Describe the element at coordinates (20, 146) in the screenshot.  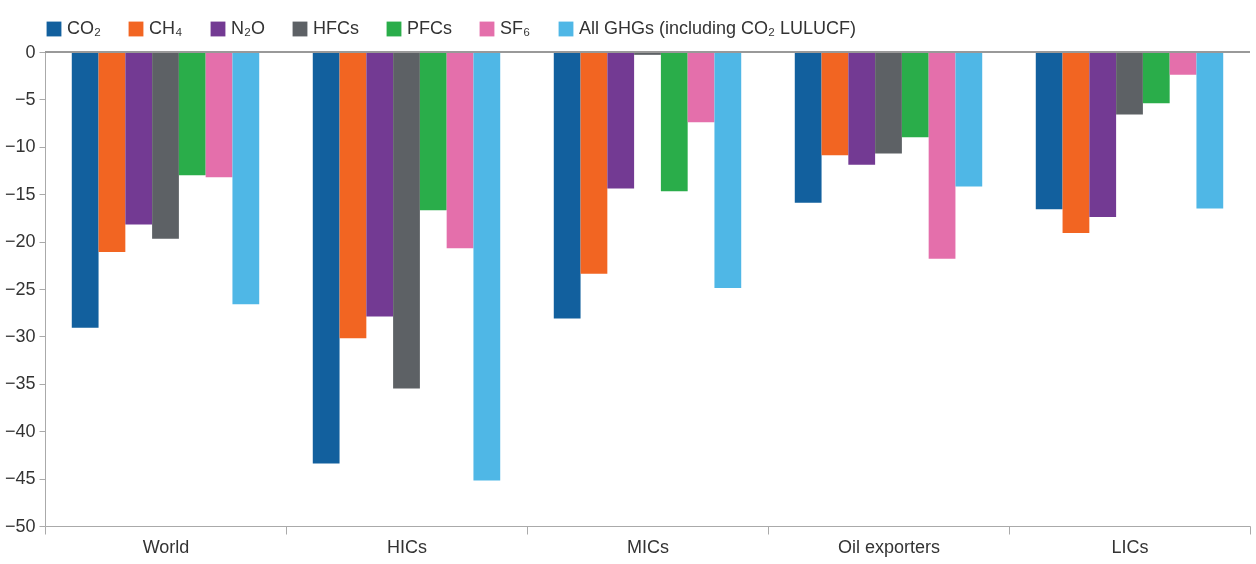
I see `y-tick-label: −10` at that location.